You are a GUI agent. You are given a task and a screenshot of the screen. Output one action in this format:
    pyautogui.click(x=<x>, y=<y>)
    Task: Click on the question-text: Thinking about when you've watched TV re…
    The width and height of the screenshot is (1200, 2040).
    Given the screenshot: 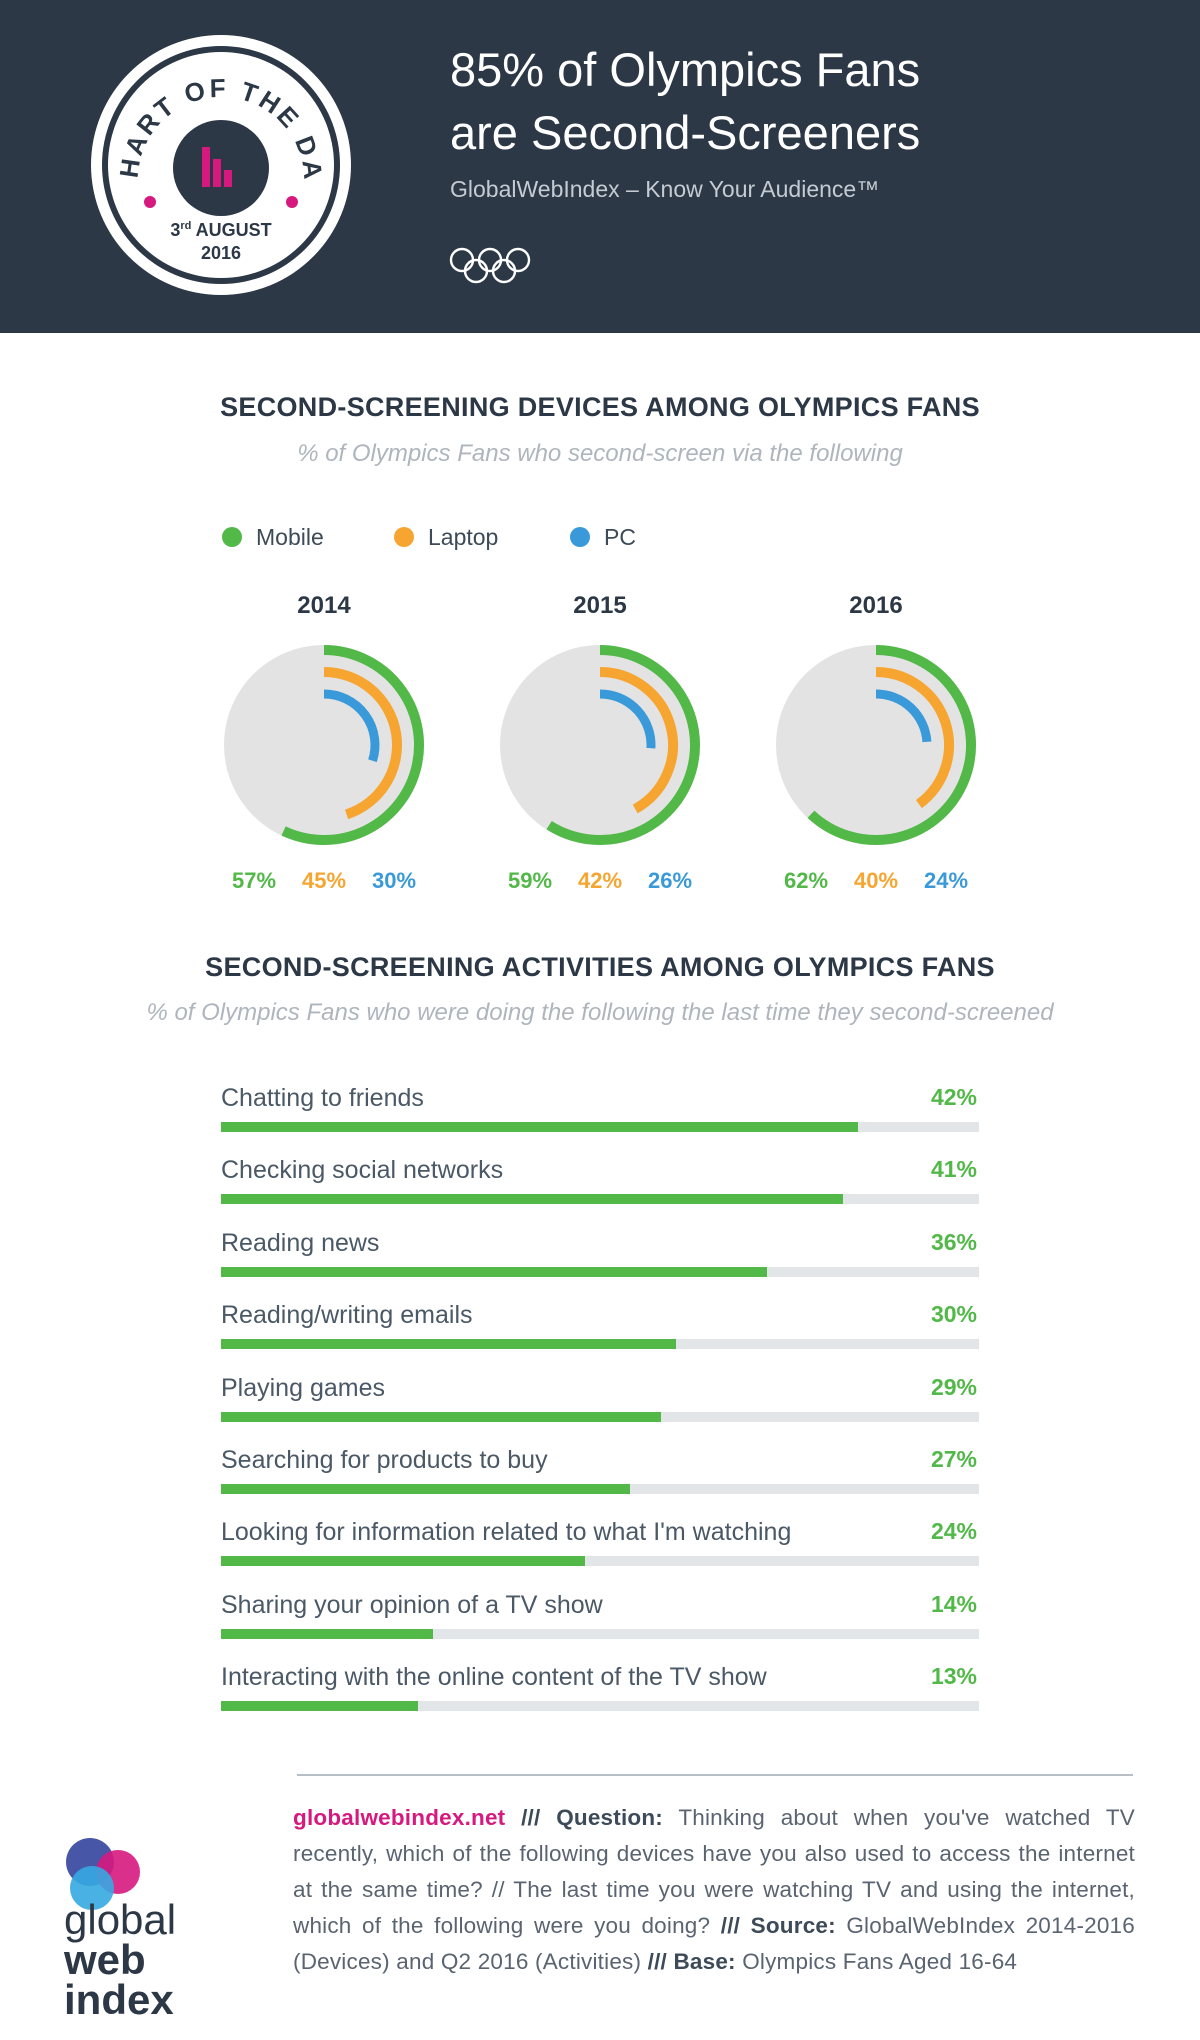 What is the action you would take?
    pyautogui.click(x=714, y=1871)
    